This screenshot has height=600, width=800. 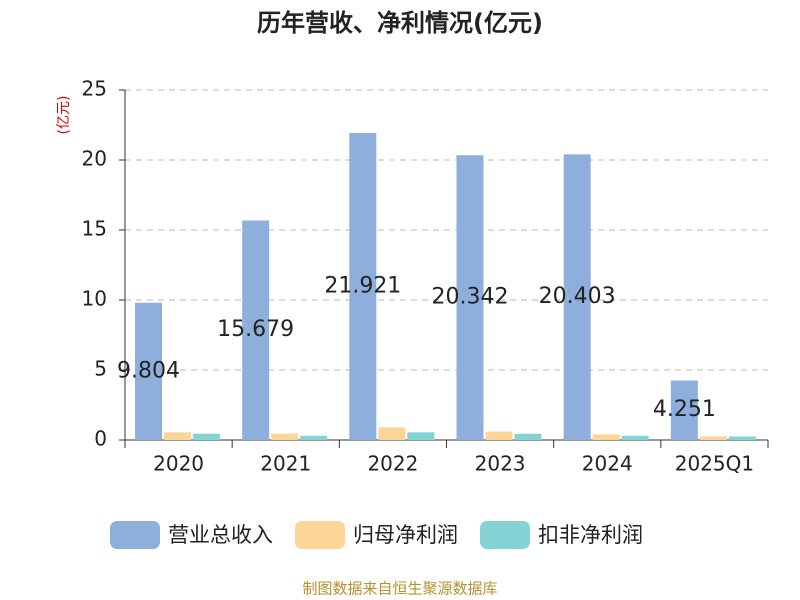 What do you see at coordinates (94, 89) in the screenshot?
I see `y-tick-label: 25` at bounding box center [94, 89].